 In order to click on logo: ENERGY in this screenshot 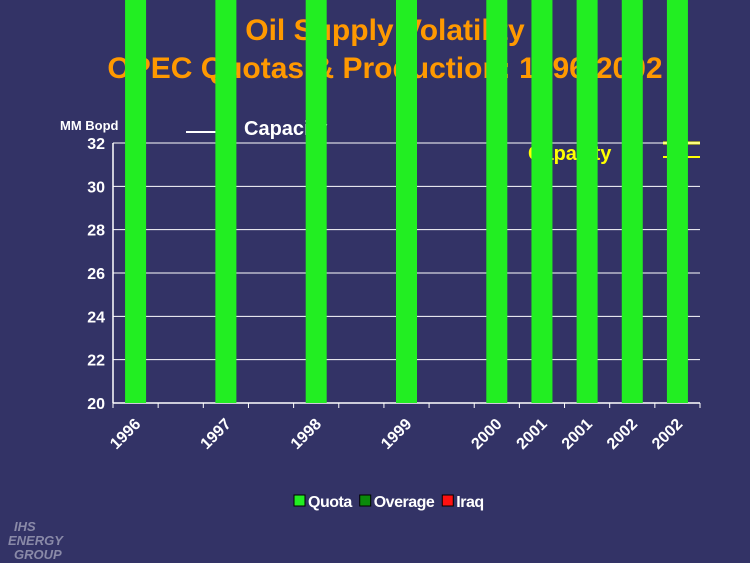, I will do `click(36, 540)`.